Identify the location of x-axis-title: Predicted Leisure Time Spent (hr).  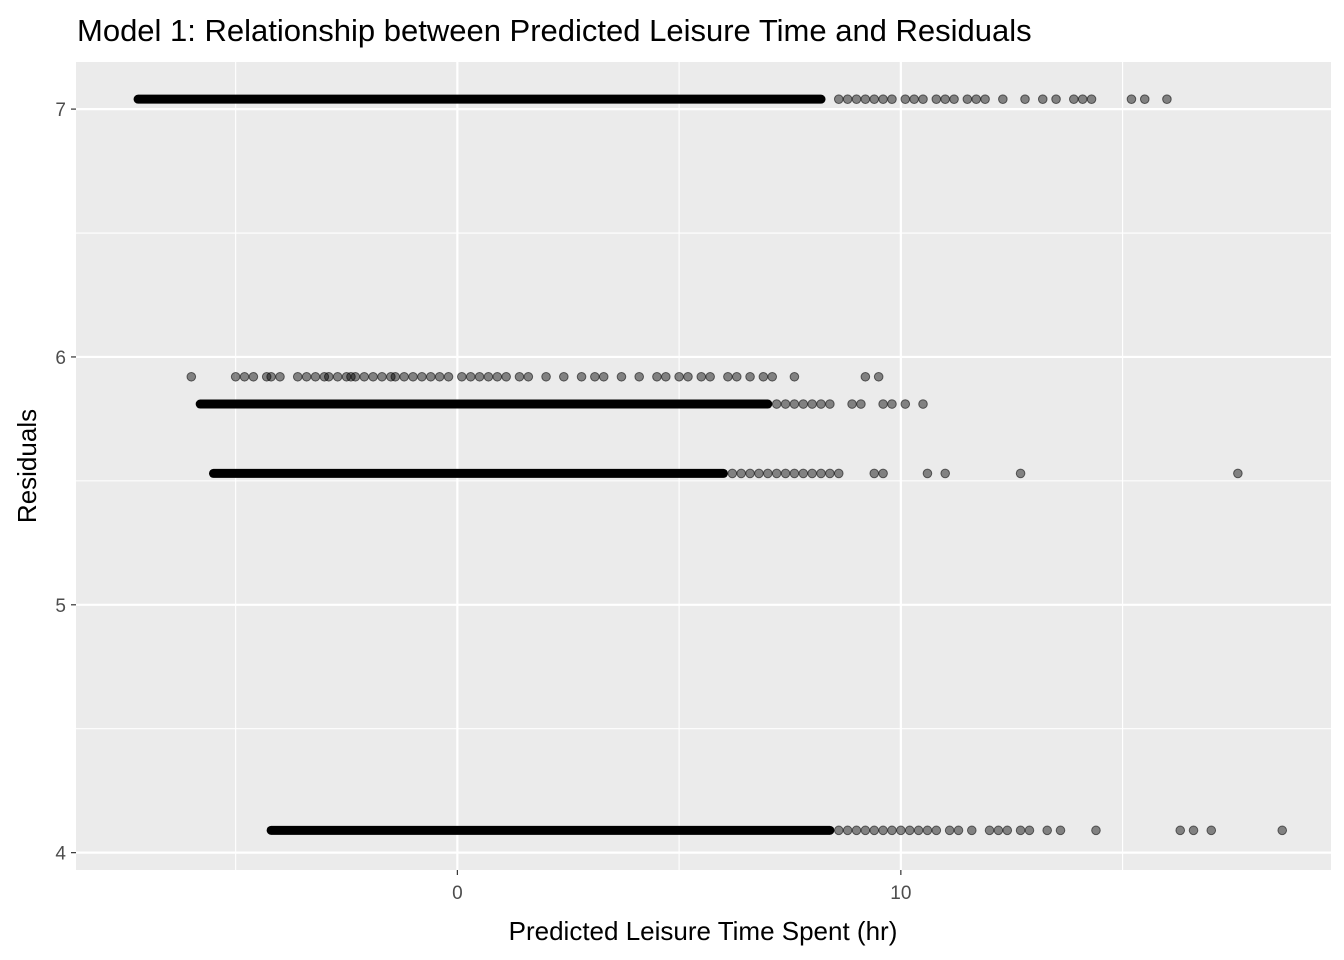
(703, 931).